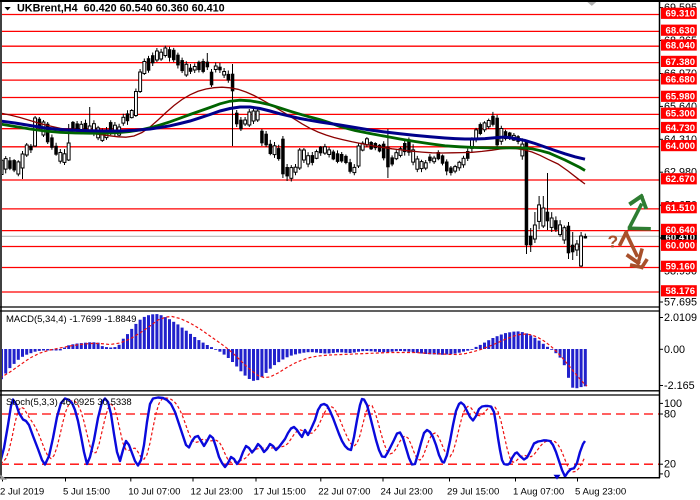 This screenshot has height=500, width=700. Describe the element at coordinates (407, 492) in the screenshot. I see `svg-text: 24 Jul 23:00` at that location.